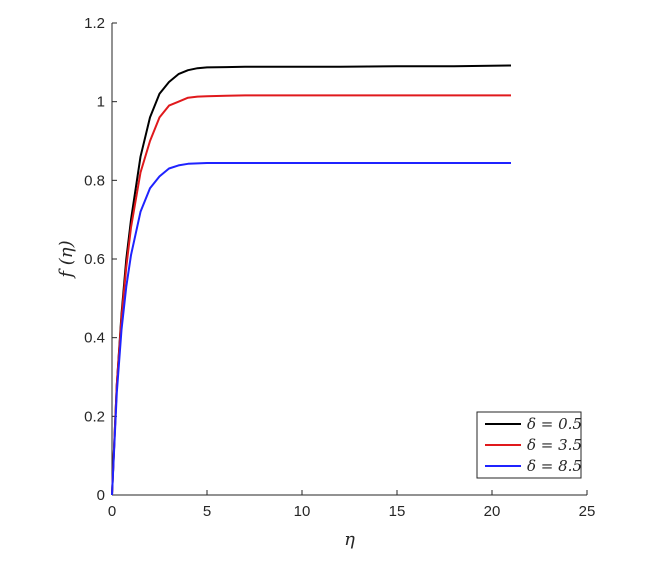 This screenshot has height=564, width=645. Describe the element at coordinates (94, 180) in the screenshot. I see `y-tick-label: 0.8` at that location.